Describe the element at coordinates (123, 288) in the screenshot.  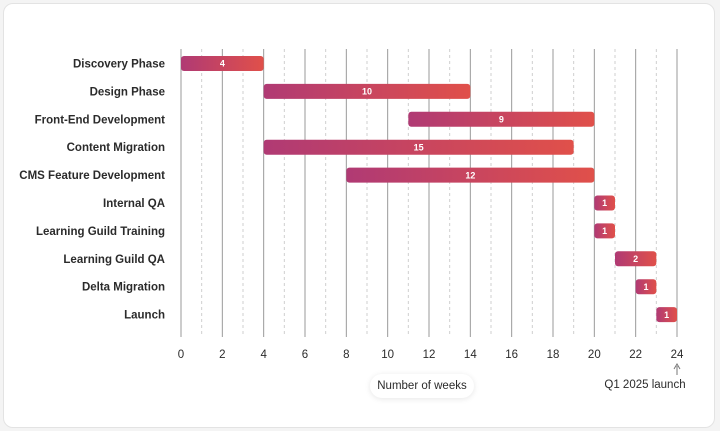
I see `task-label: Delta Migration` at that location.